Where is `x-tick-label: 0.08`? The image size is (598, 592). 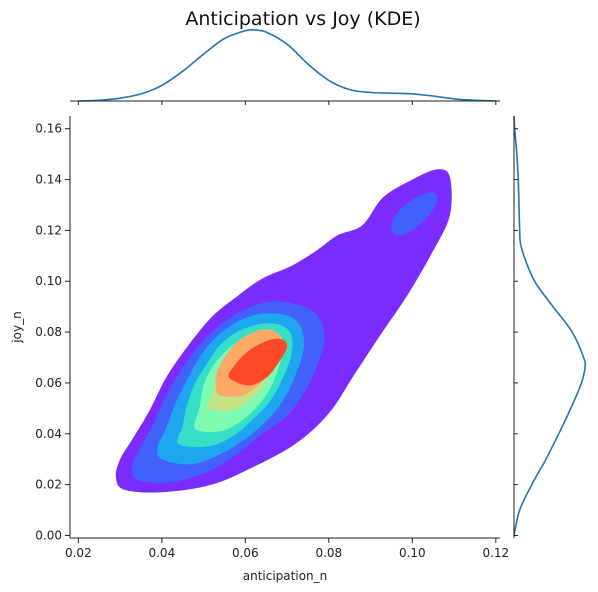
x-tick-label: 0.08 is located at coordinates (328, 553).